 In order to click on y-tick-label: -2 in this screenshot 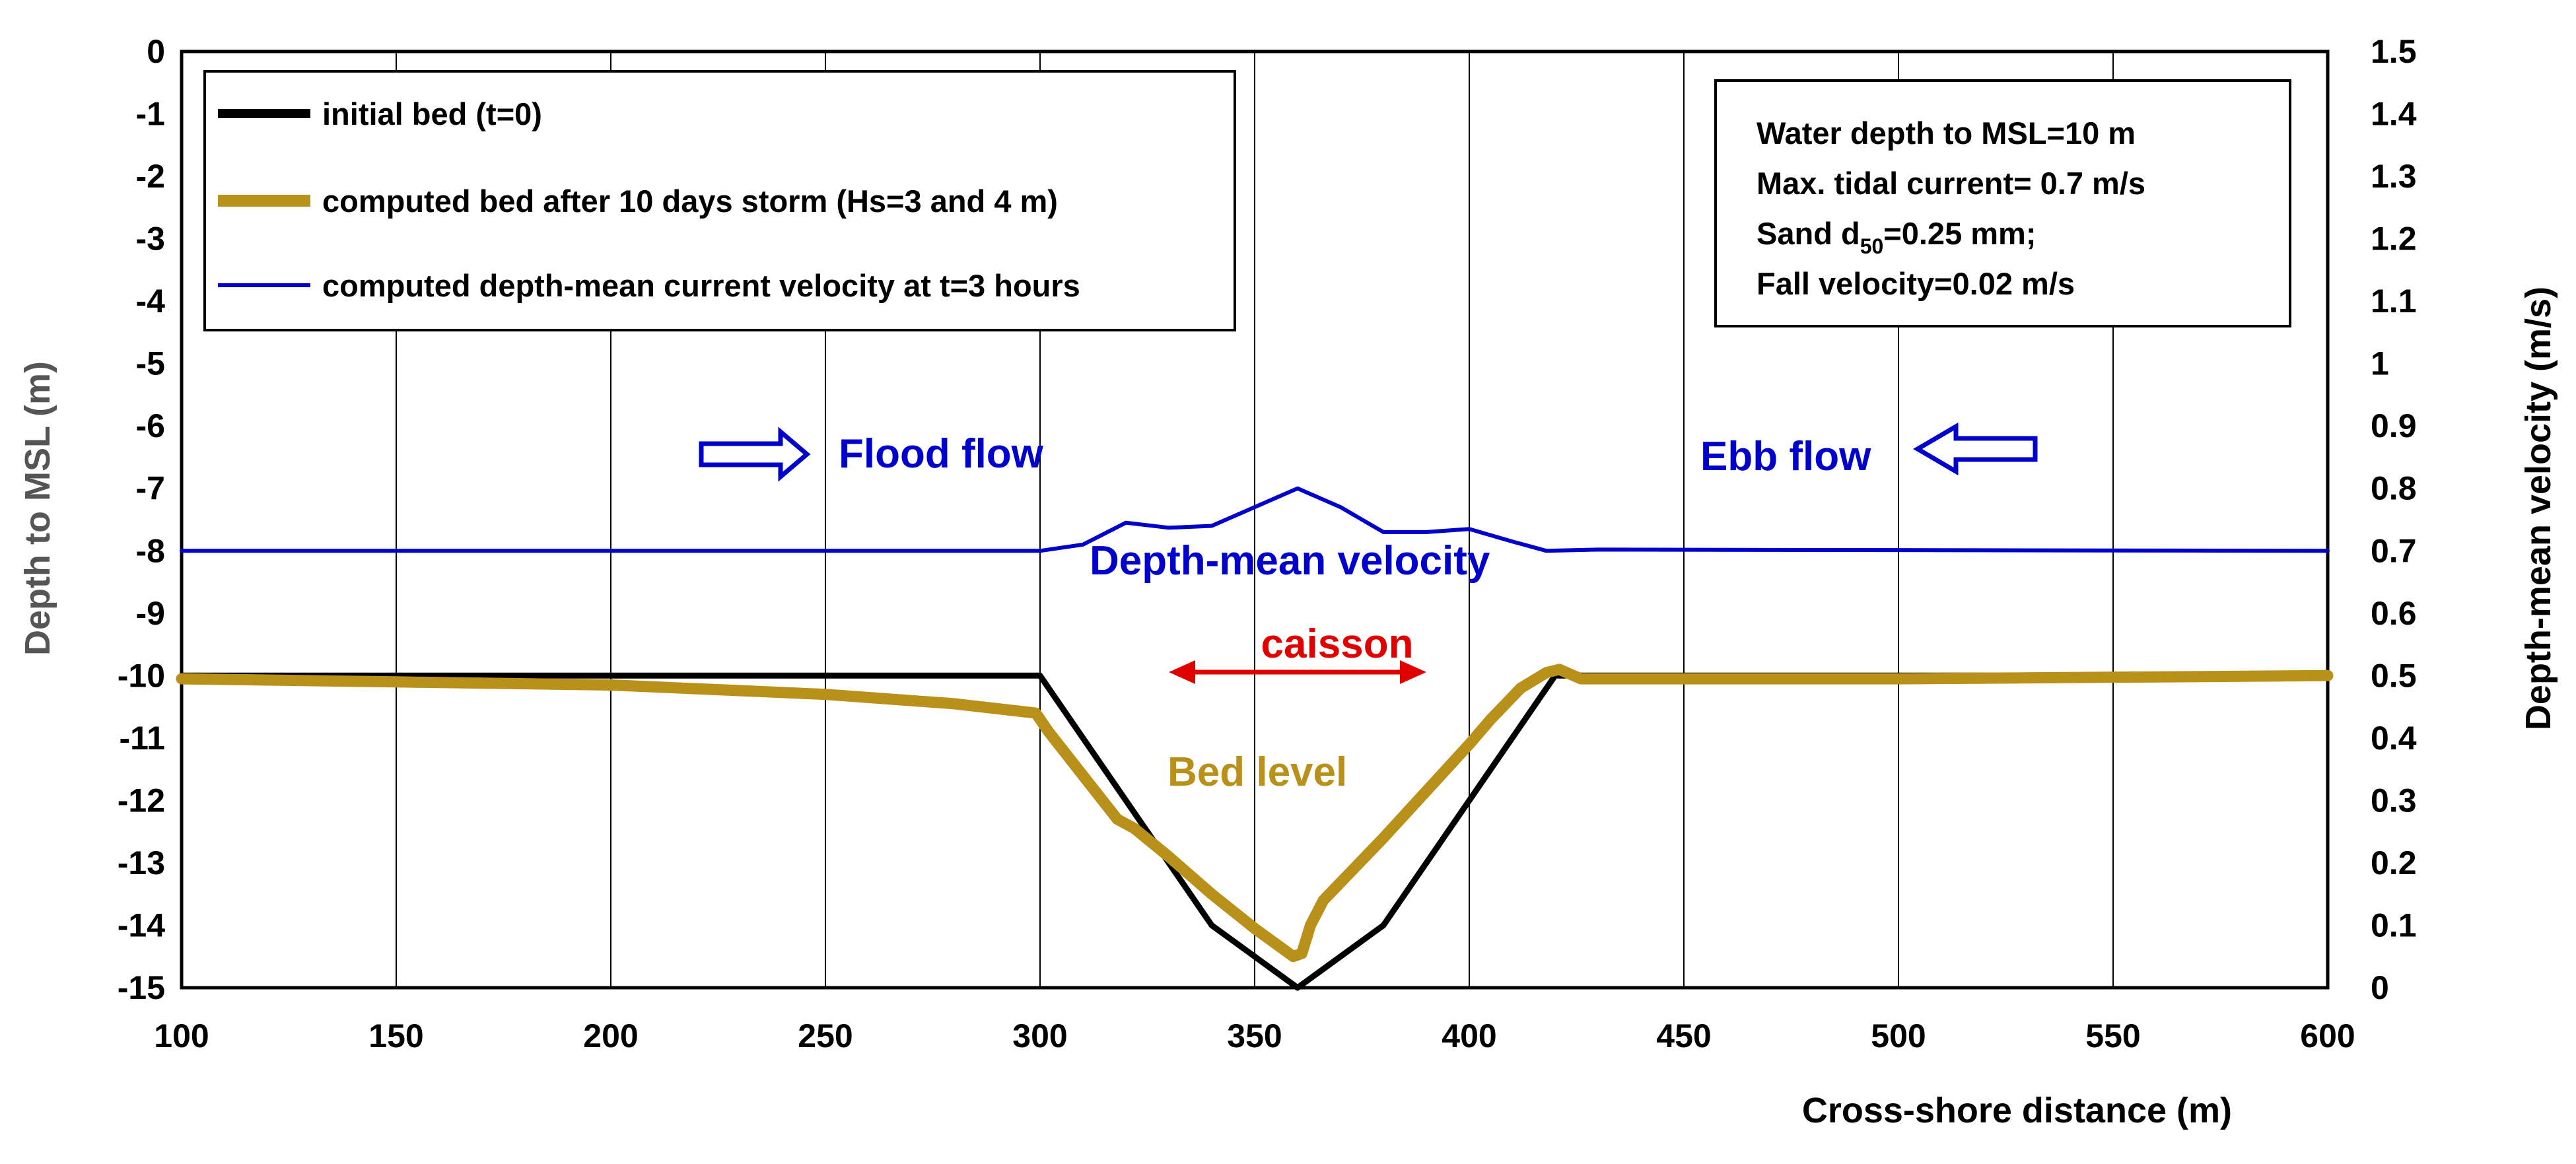, I will do `click(151, 176)`.